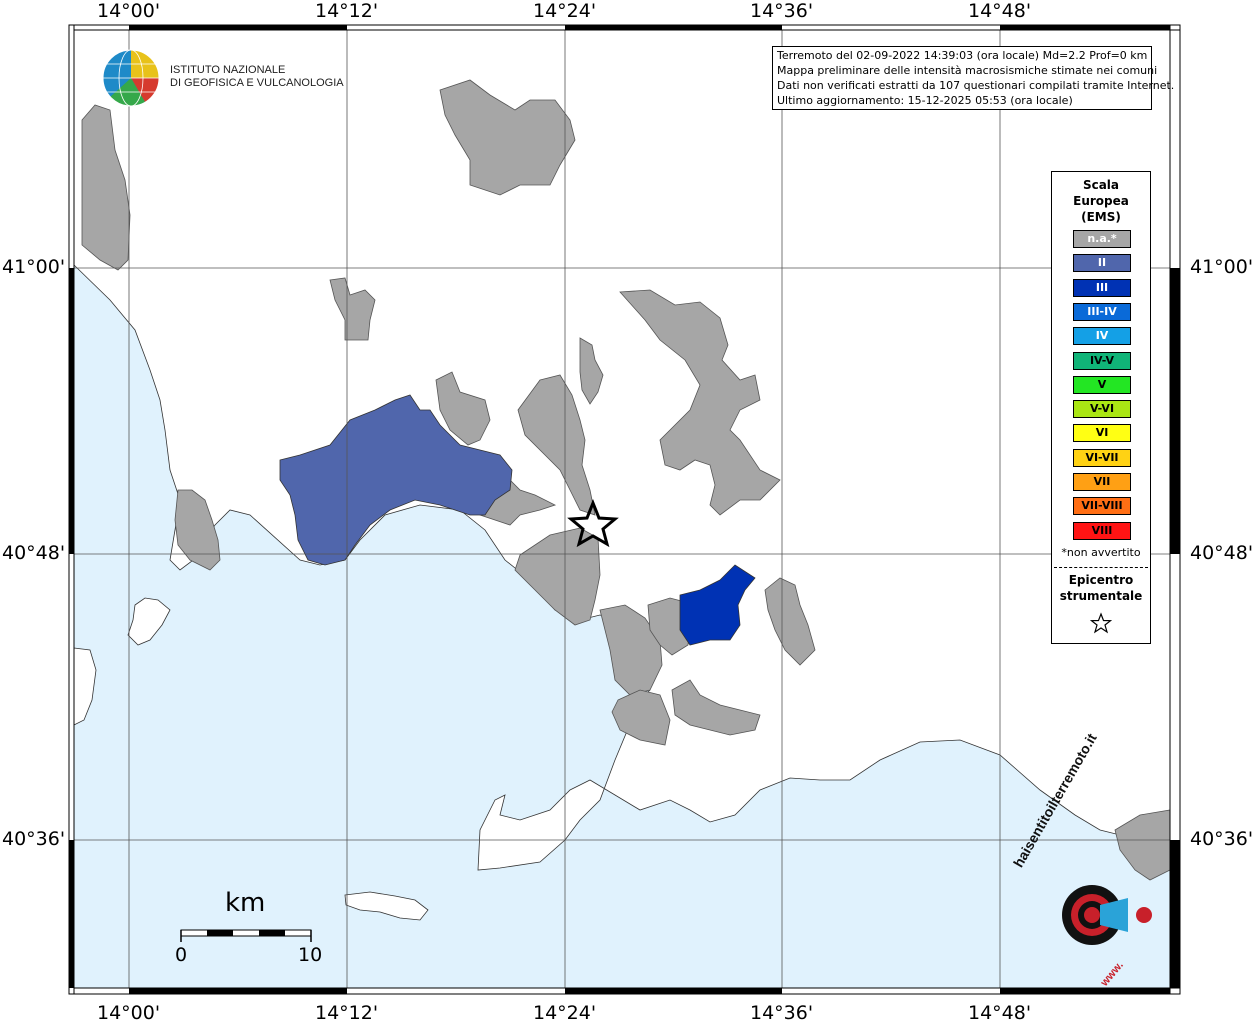  What do you see at coordinates (1101, 185) in the screenshot?
I see `legend-title-line: Scala` at bounding box center [1101, 185].